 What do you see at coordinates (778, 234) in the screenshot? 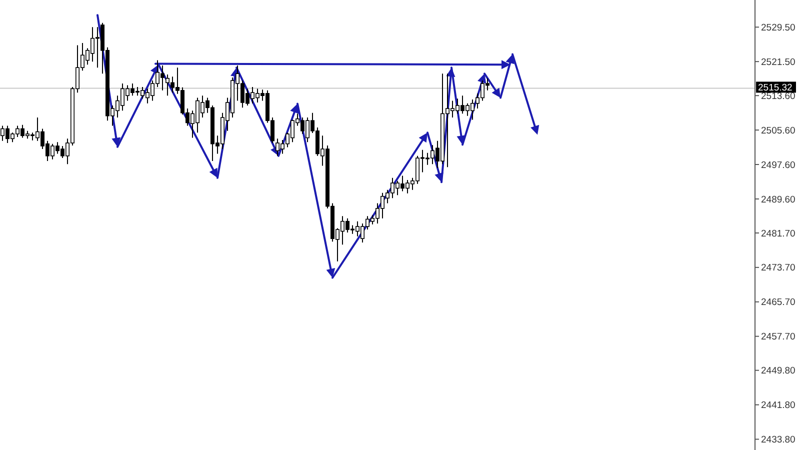
I see `y-tick-label: 2481.70` at bounding box center [778, 234].